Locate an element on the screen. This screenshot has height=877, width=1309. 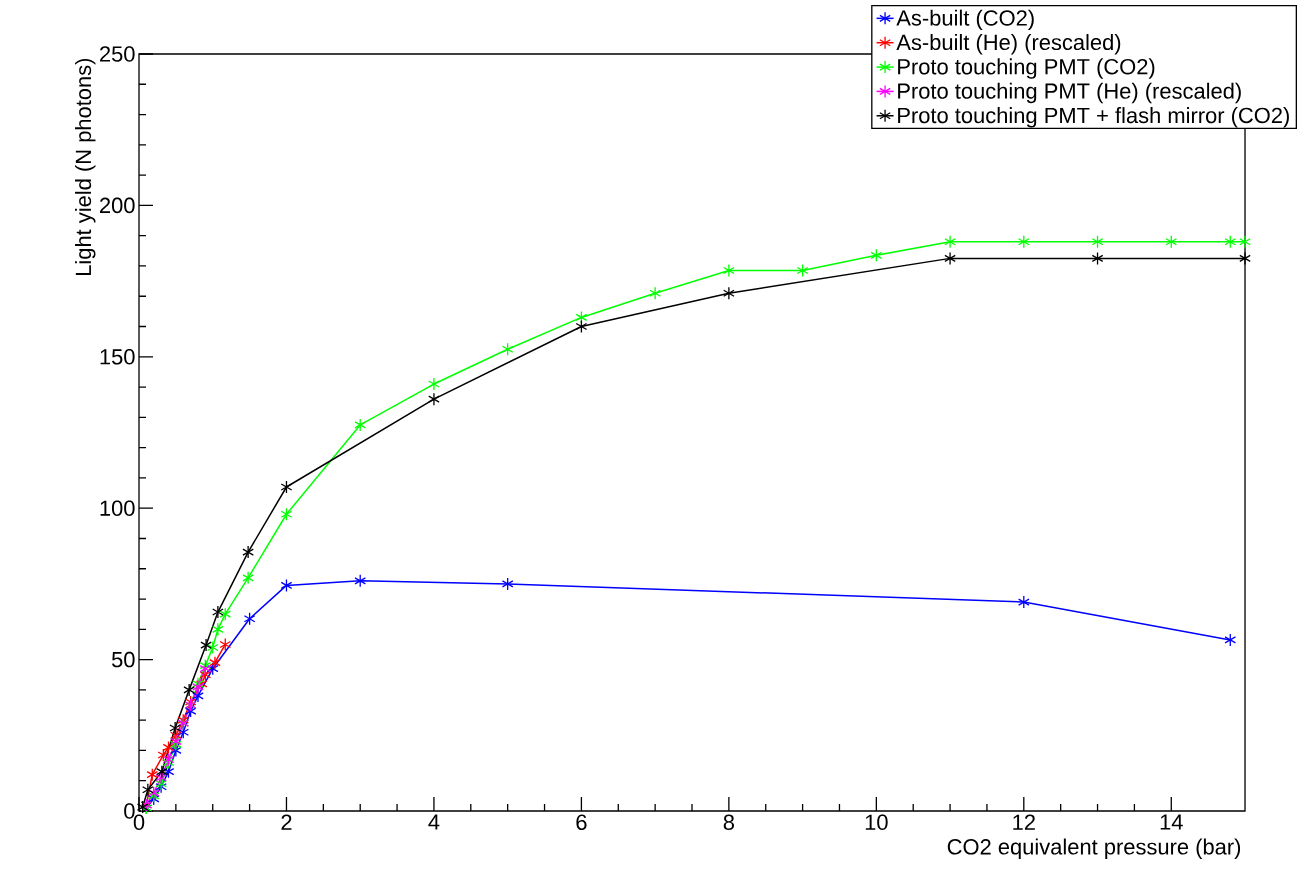
y-tick-label: 50 is located at coordinates (123, 659).